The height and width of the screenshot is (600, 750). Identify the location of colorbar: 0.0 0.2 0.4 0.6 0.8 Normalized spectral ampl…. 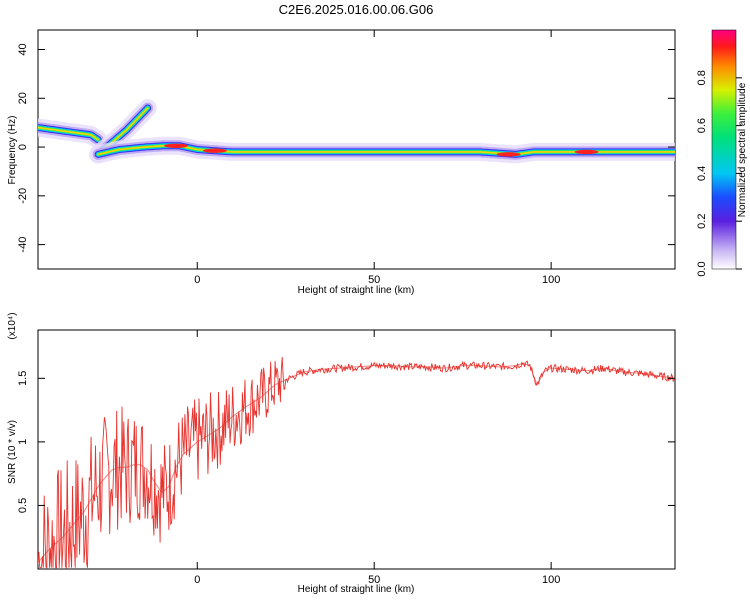
(722, 153).